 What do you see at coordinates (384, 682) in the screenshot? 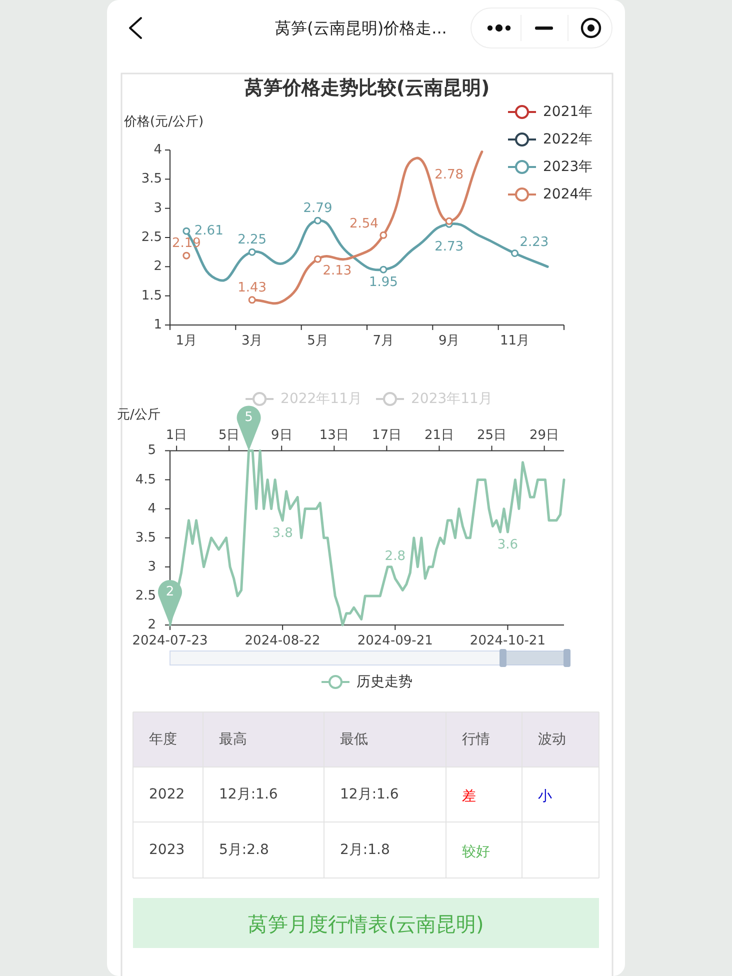
I see `legend-label: 历史走势` at bounding box center [384, 682].